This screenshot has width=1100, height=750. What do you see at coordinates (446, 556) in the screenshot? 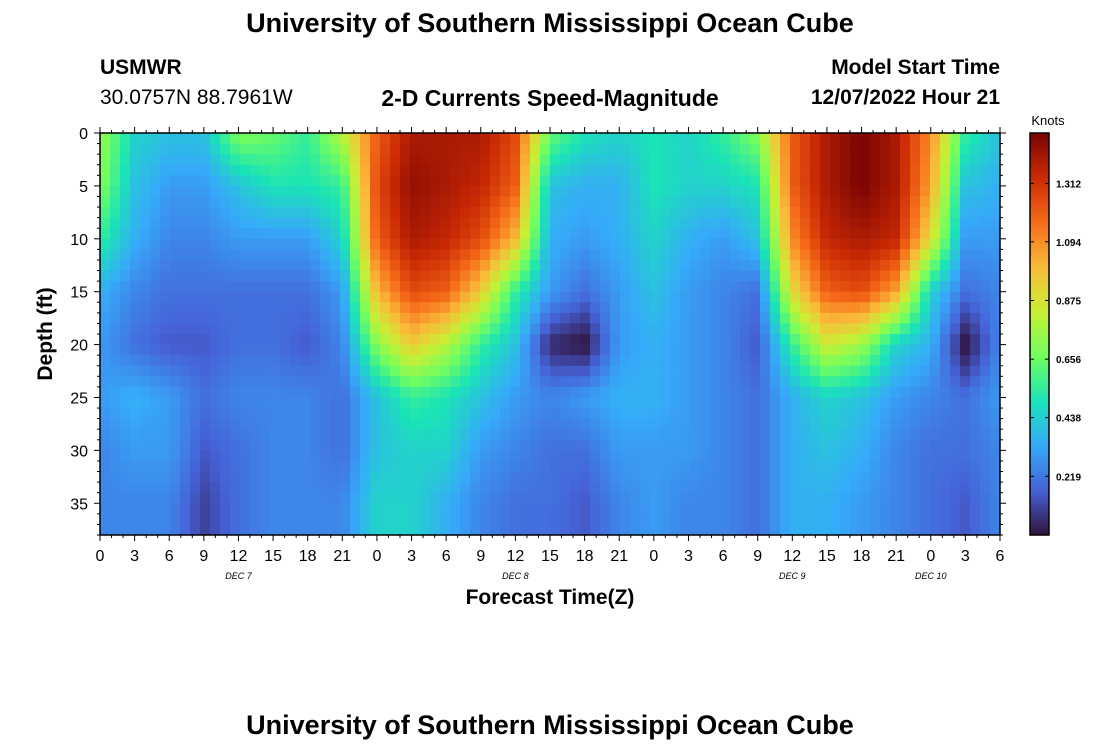
I see `x-tick-label: 6` at bounding box center [446, 556].